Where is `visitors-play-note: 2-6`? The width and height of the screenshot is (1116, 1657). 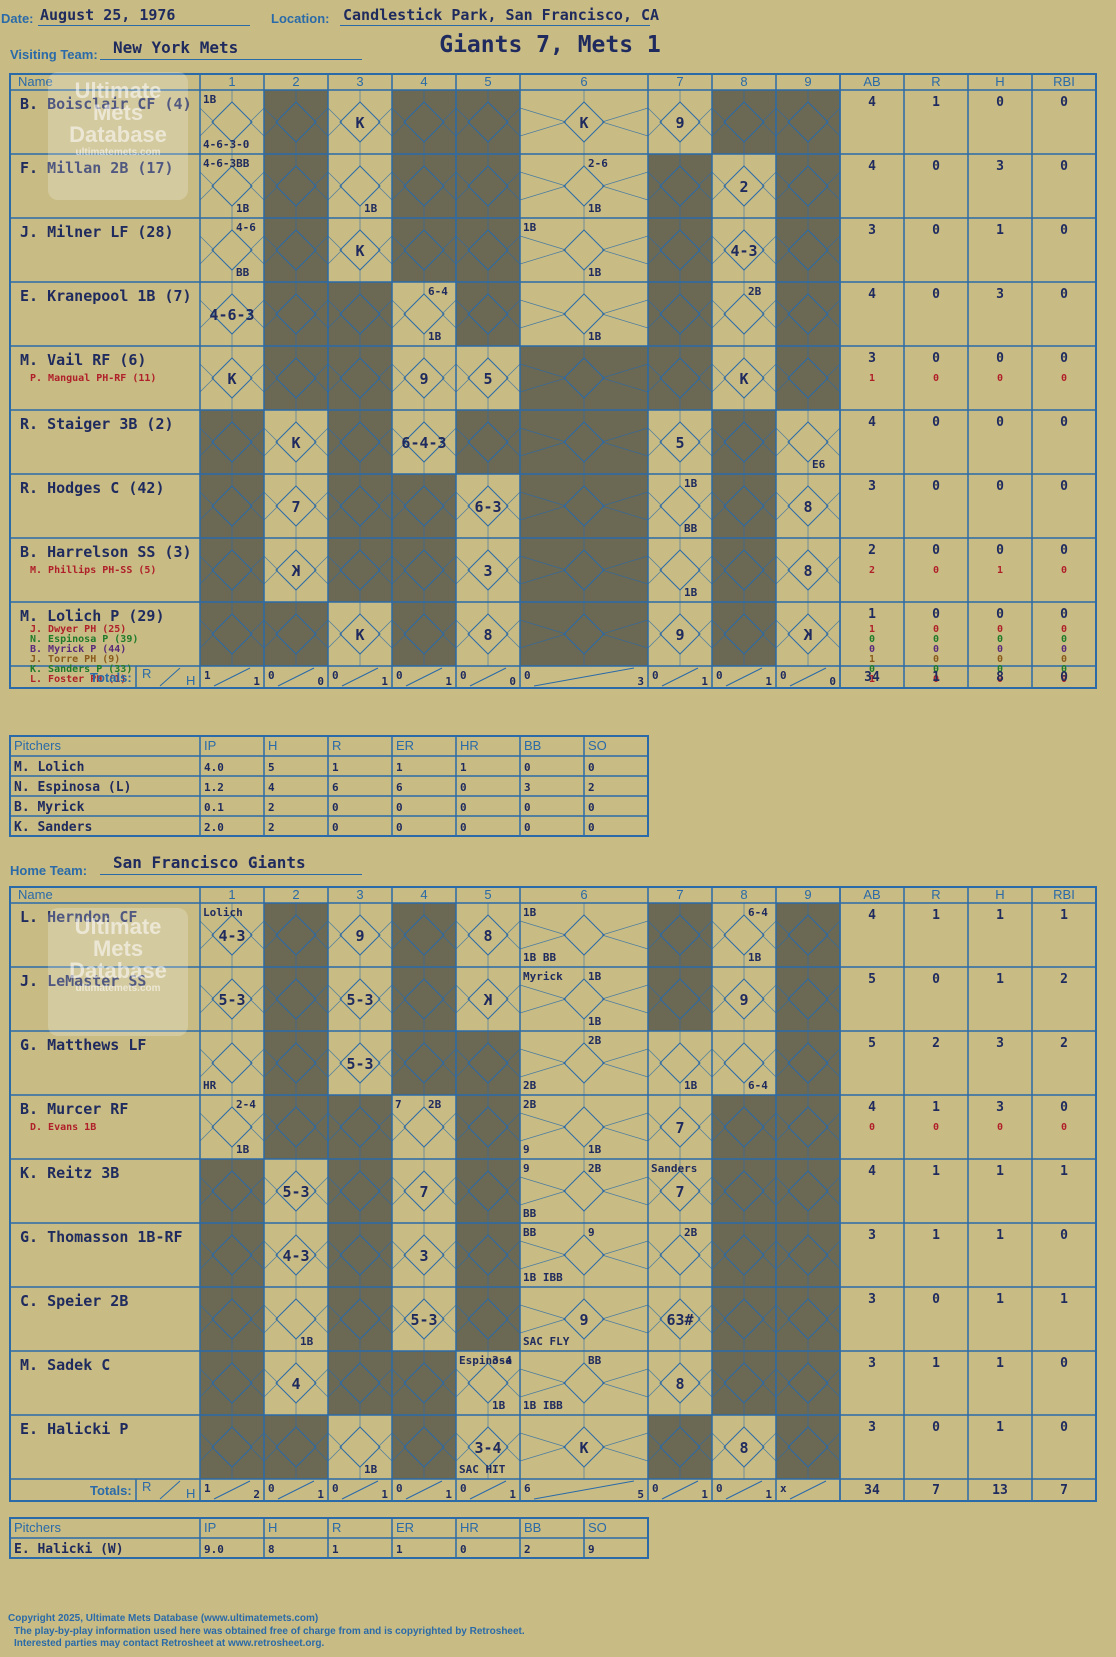 visitors-play-note: 2-6 is located at coordinates (598, 163).